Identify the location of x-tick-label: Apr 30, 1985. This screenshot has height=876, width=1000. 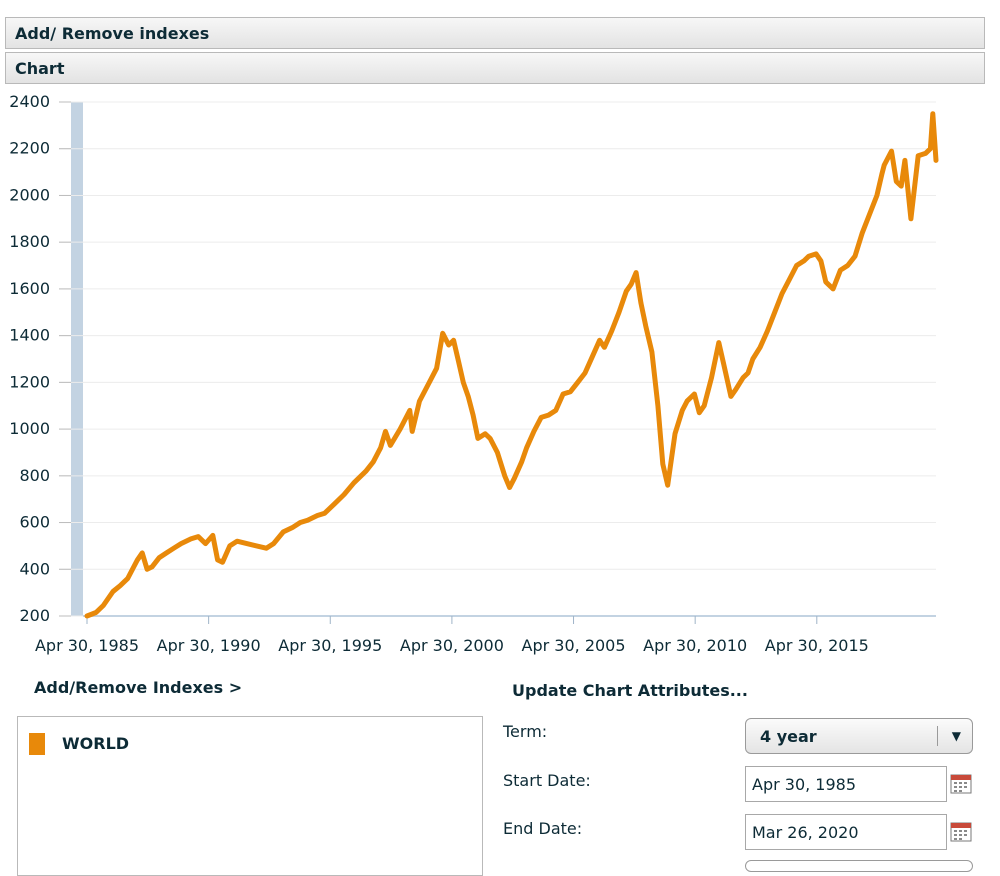
(87, 645).